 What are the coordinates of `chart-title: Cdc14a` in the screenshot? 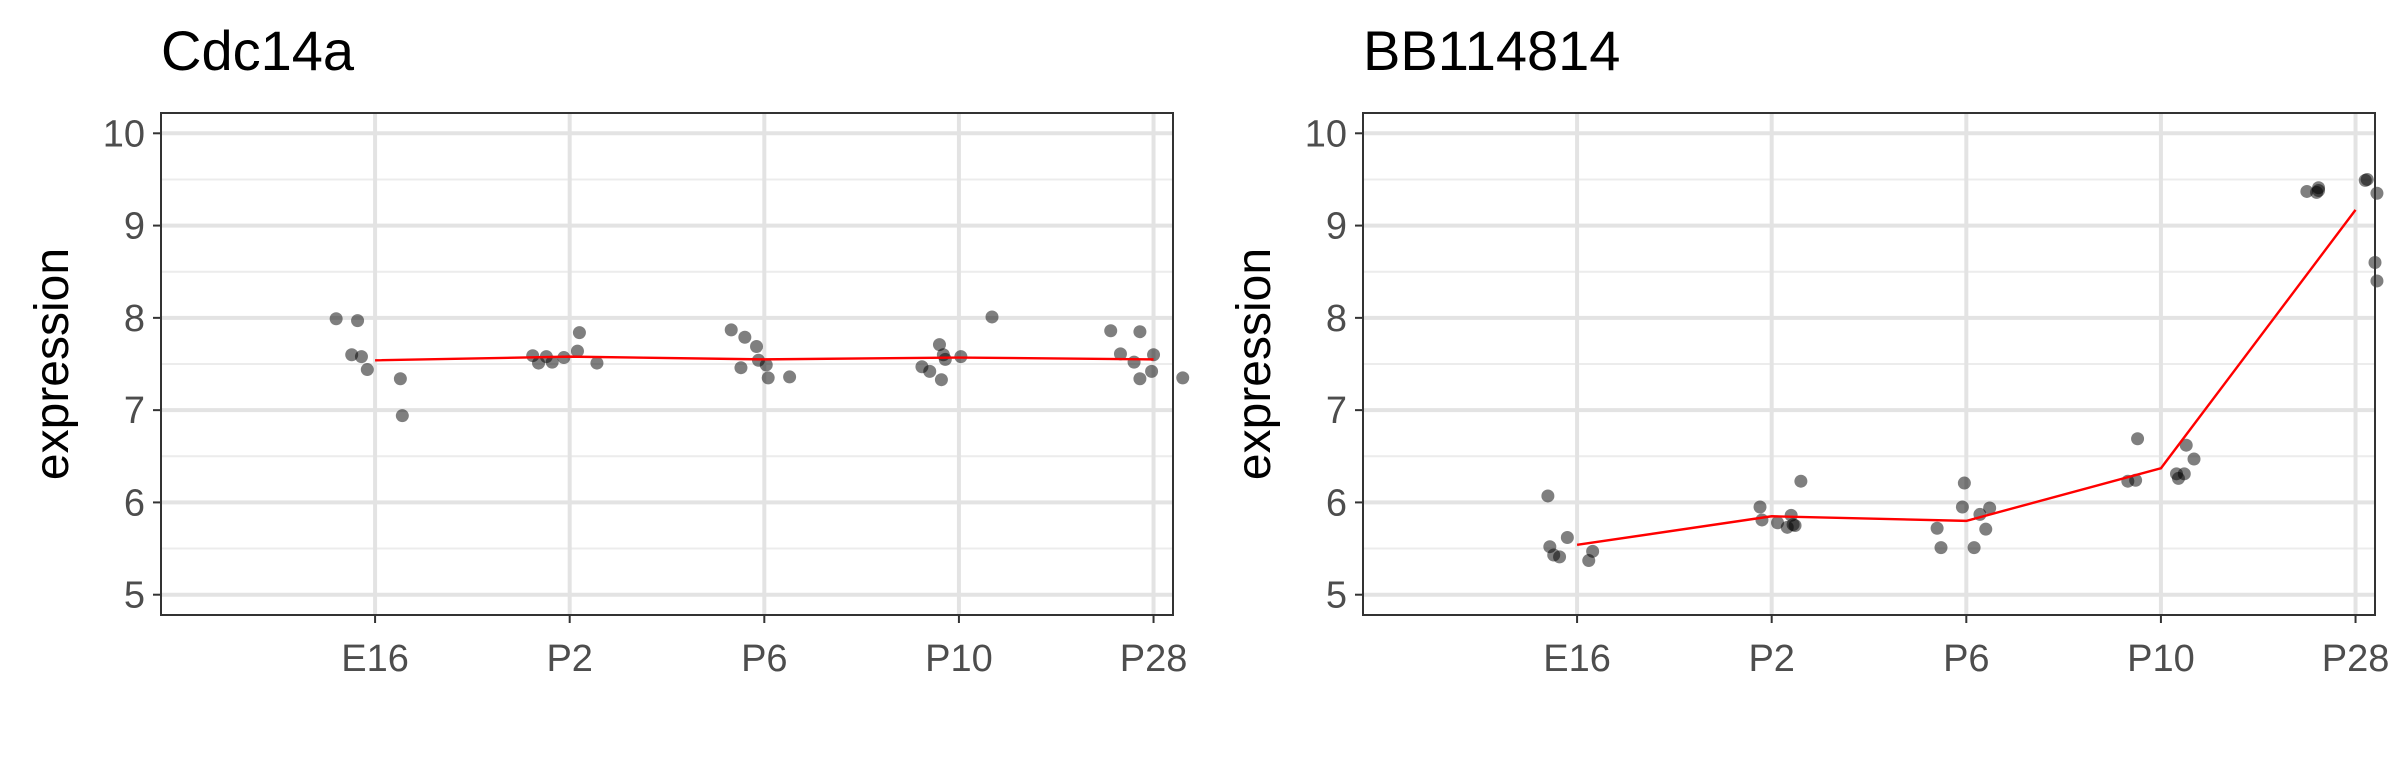 It's located at (258, 50).